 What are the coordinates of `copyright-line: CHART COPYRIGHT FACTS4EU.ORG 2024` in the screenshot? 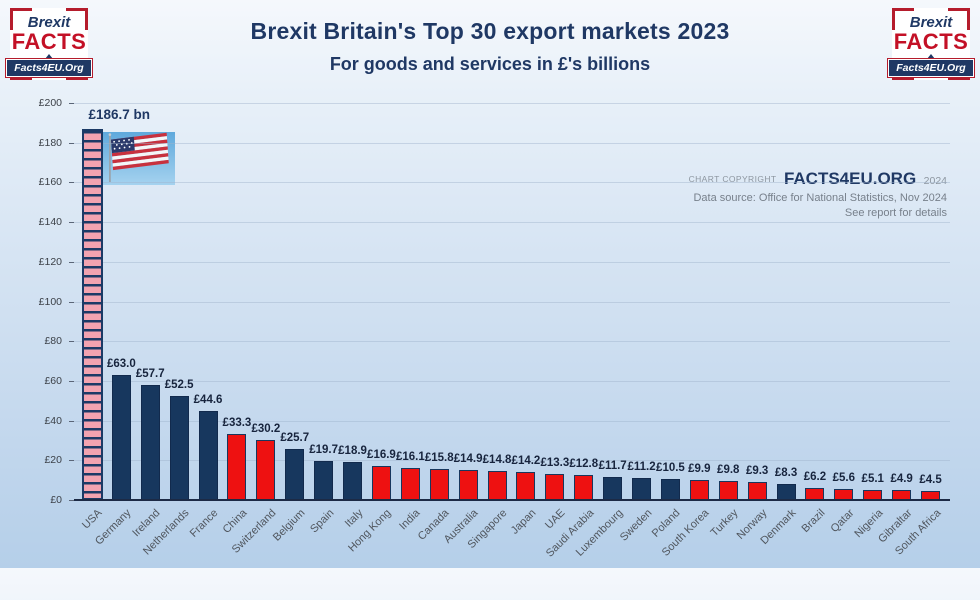 It's located at (818, 179).